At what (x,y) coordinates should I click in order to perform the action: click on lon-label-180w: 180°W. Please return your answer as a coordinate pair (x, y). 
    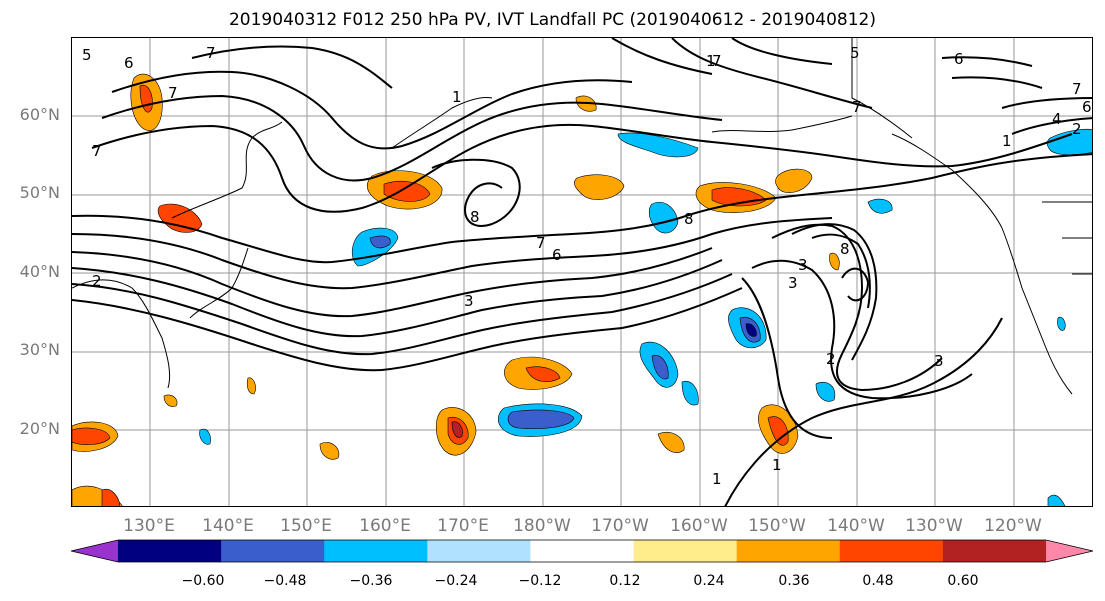
    Looking at the image, I should click on (542, 526).